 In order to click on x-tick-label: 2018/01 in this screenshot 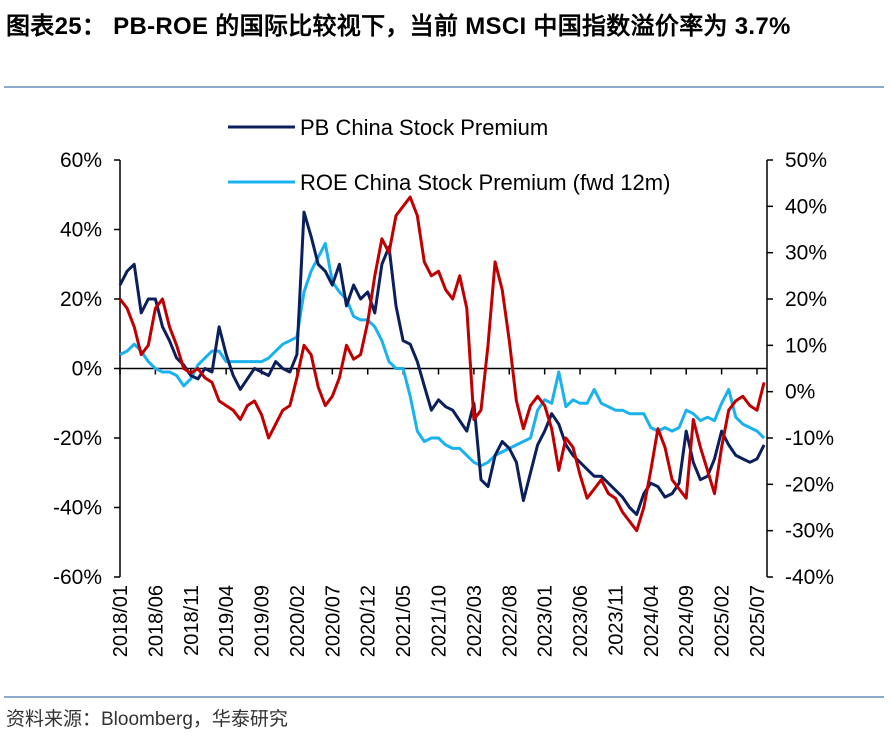, I will do `click(121, 621)`.